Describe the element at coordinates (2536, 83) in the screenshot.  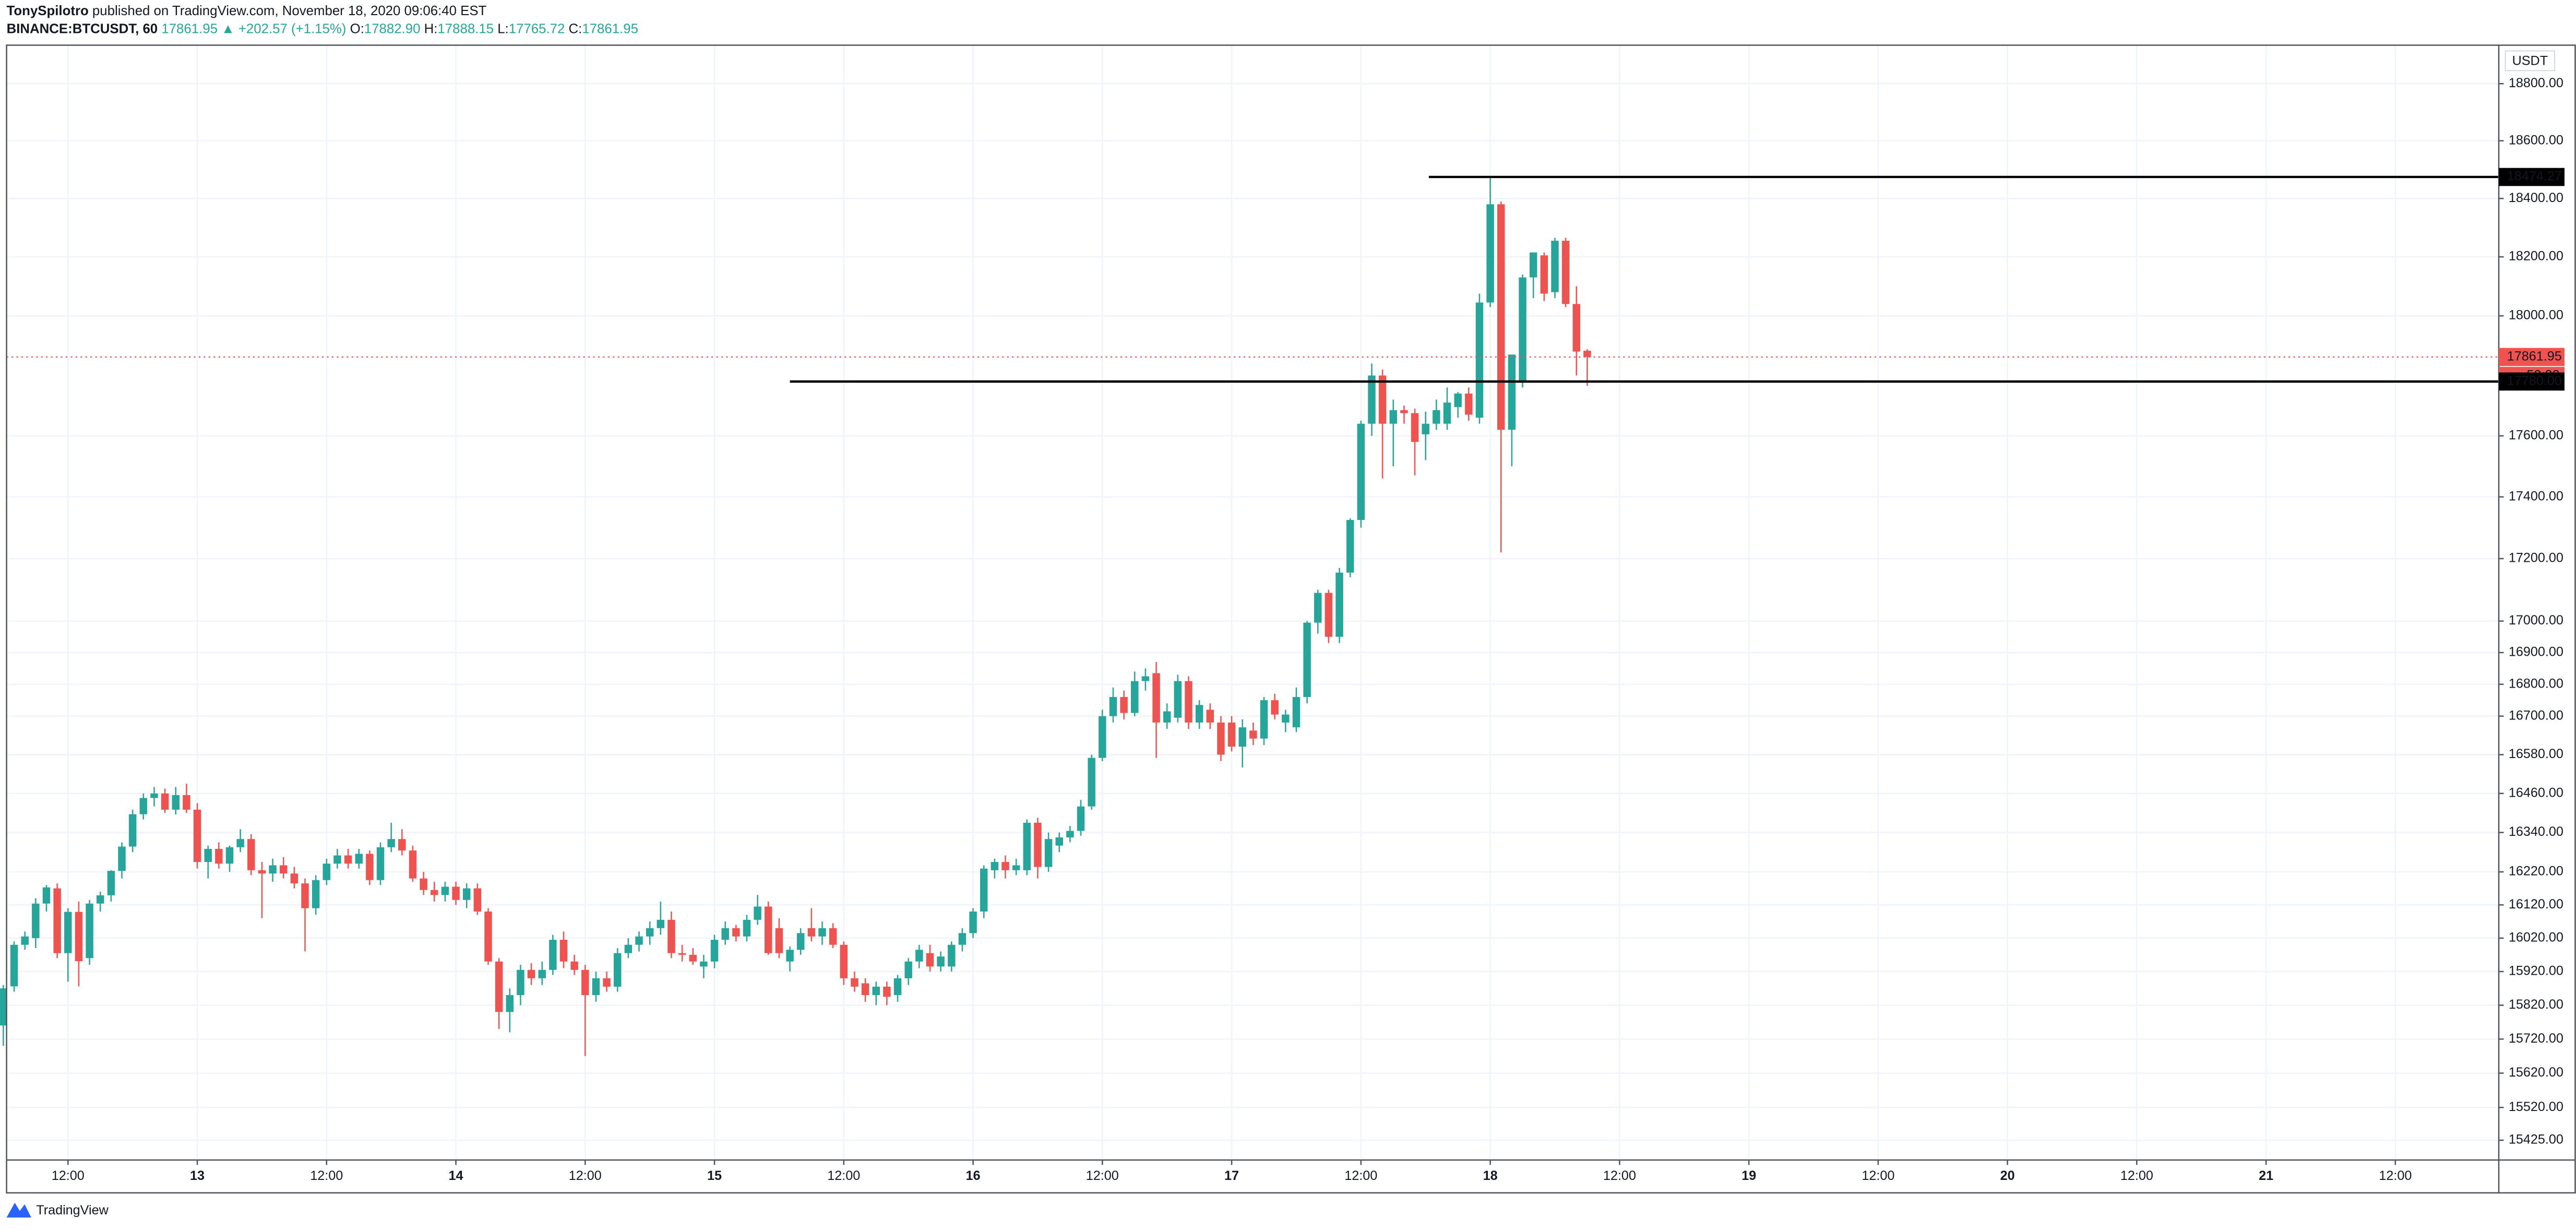
I see `y-tick-label: 18800.00` at that location.